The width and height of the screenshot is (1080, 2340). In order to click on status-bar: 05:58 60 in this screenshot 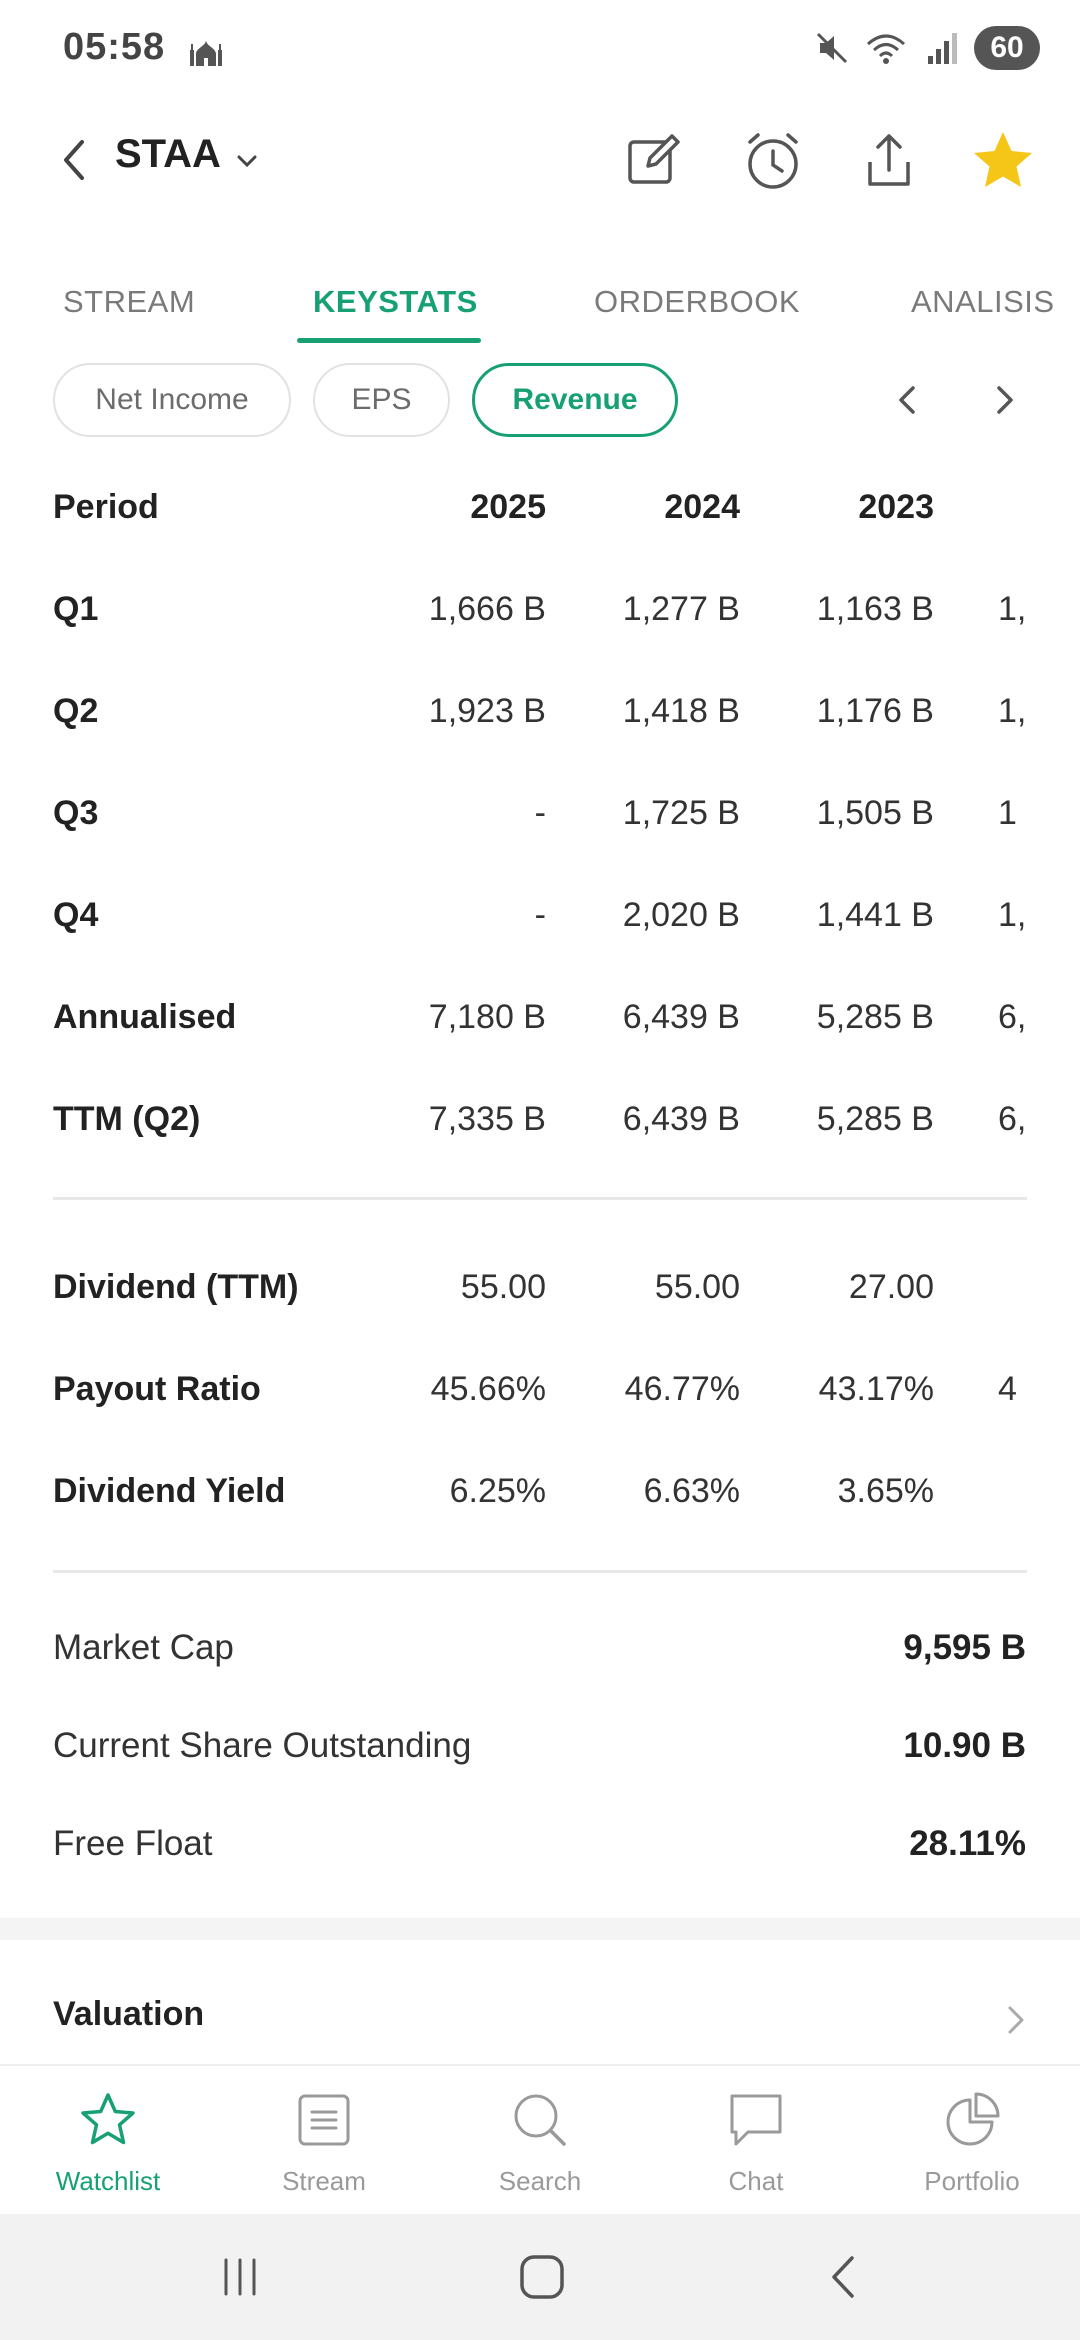, I will do `click(540, 50)`.